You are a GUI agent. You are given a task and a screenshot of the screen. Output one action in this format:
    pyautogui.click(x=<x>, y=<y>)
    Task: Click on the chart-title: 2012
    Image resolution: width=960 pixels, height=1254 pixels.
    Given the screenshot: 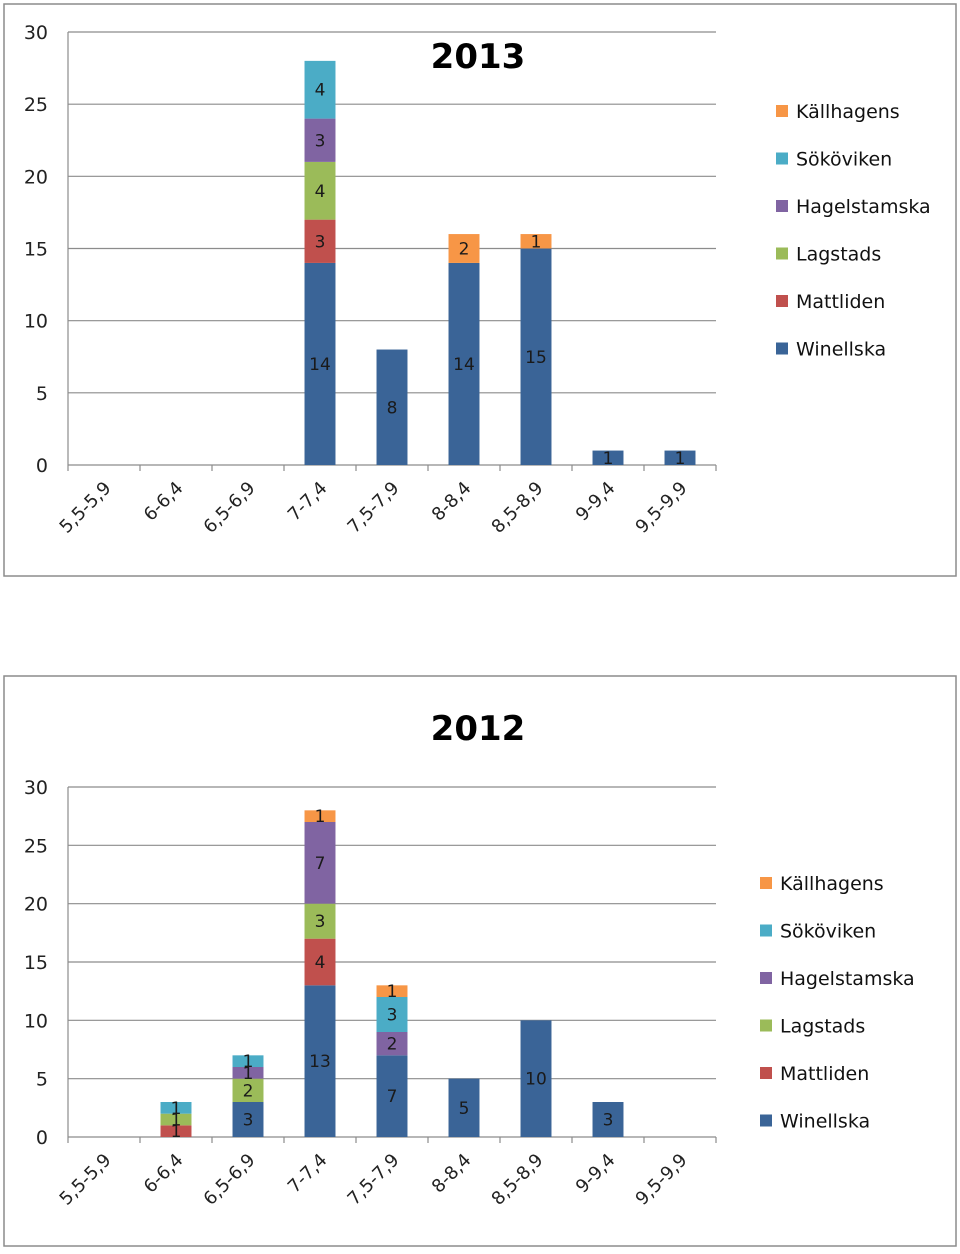 What is the action you would take?
    pyautogui.click(x=478, y=729)
    